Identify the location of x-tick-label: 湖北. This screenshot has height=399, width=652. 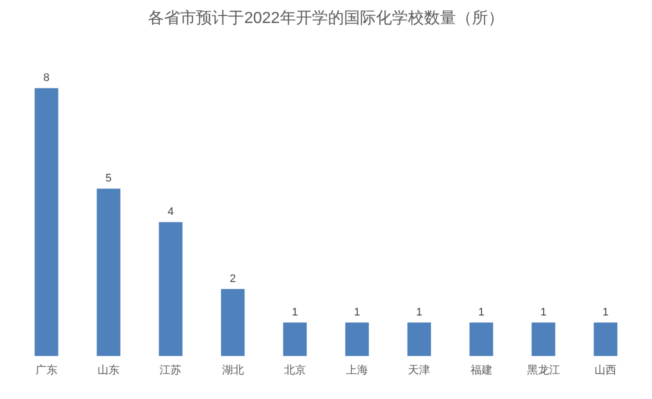
(233, 370).